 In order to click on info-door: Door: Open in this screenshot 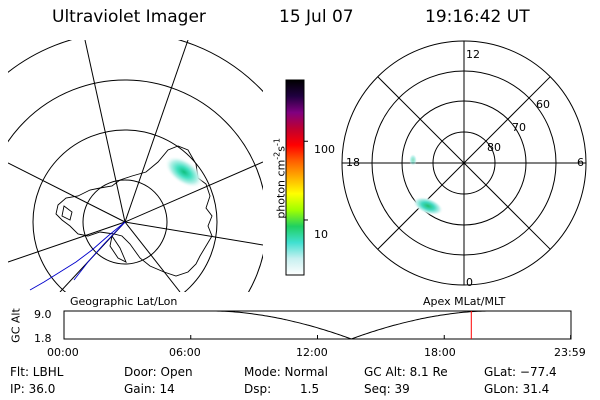, I will do `click(158, 372)`.